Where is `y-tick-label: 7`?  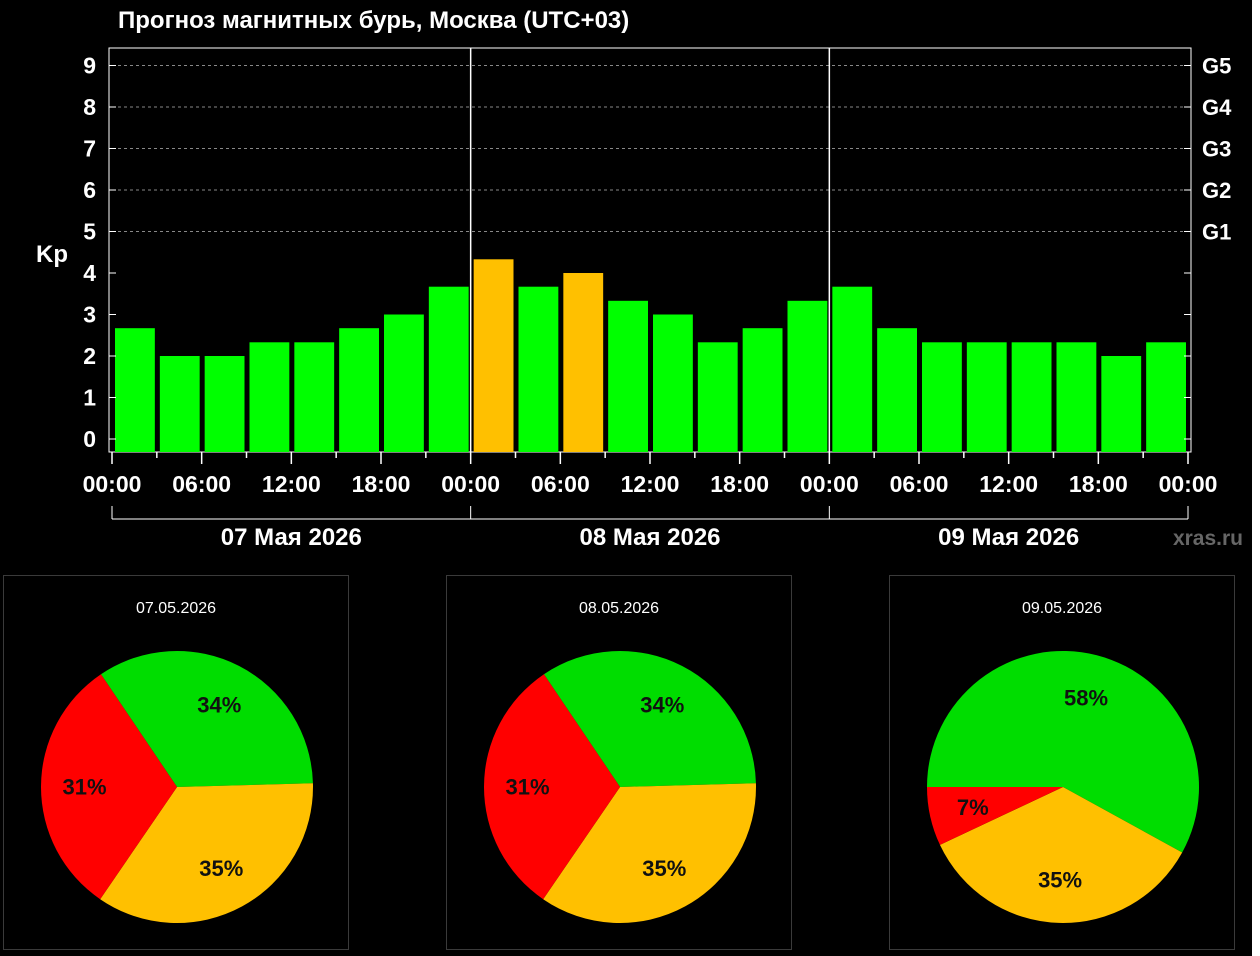
y-tick-label: 7 is located at coordinates (89, 149).